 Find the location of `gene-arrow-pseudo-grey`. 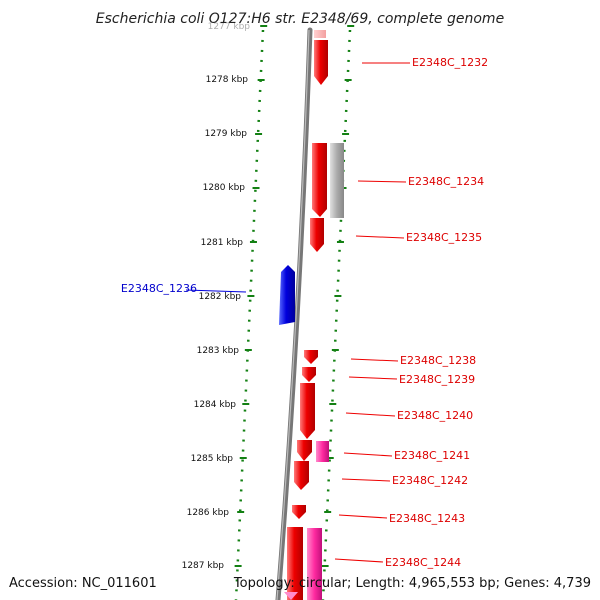

gene-arrow-pseudo-grey is located at coordinates (337, 180).